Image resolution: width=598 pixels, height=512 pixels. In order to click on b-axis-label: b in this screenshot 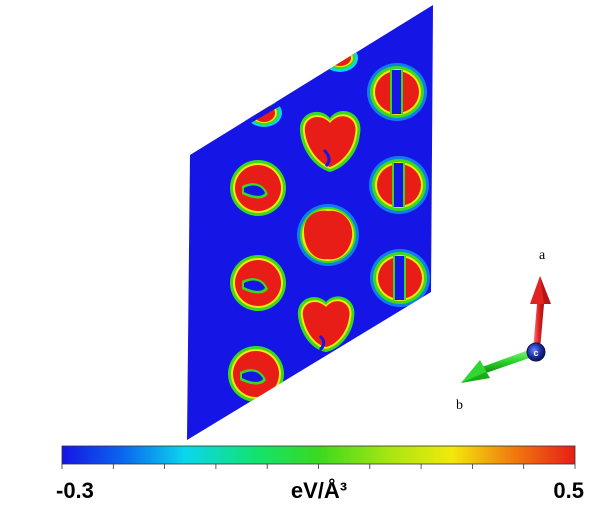, I will do `click(459, 405)`.